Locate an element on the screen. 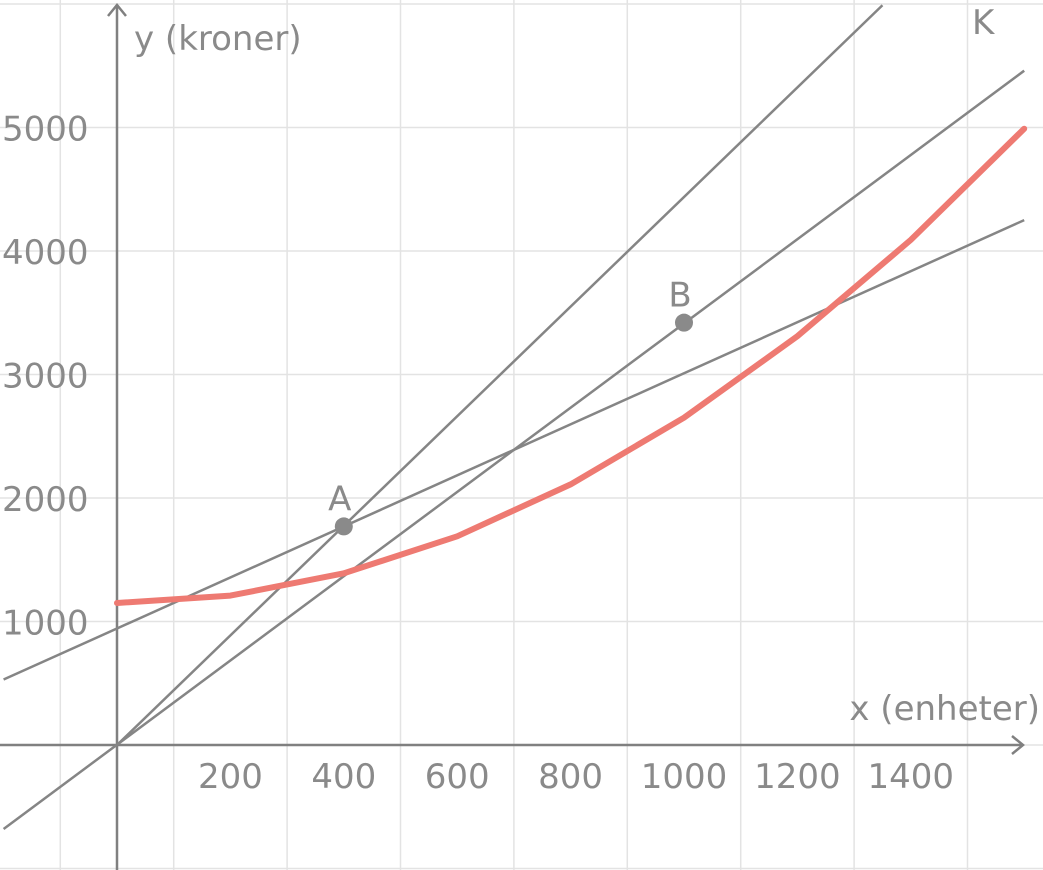 The width and height of the screenshot is (1043, 870). x-tick-label: 1200 is located at coordinates (797, 777).